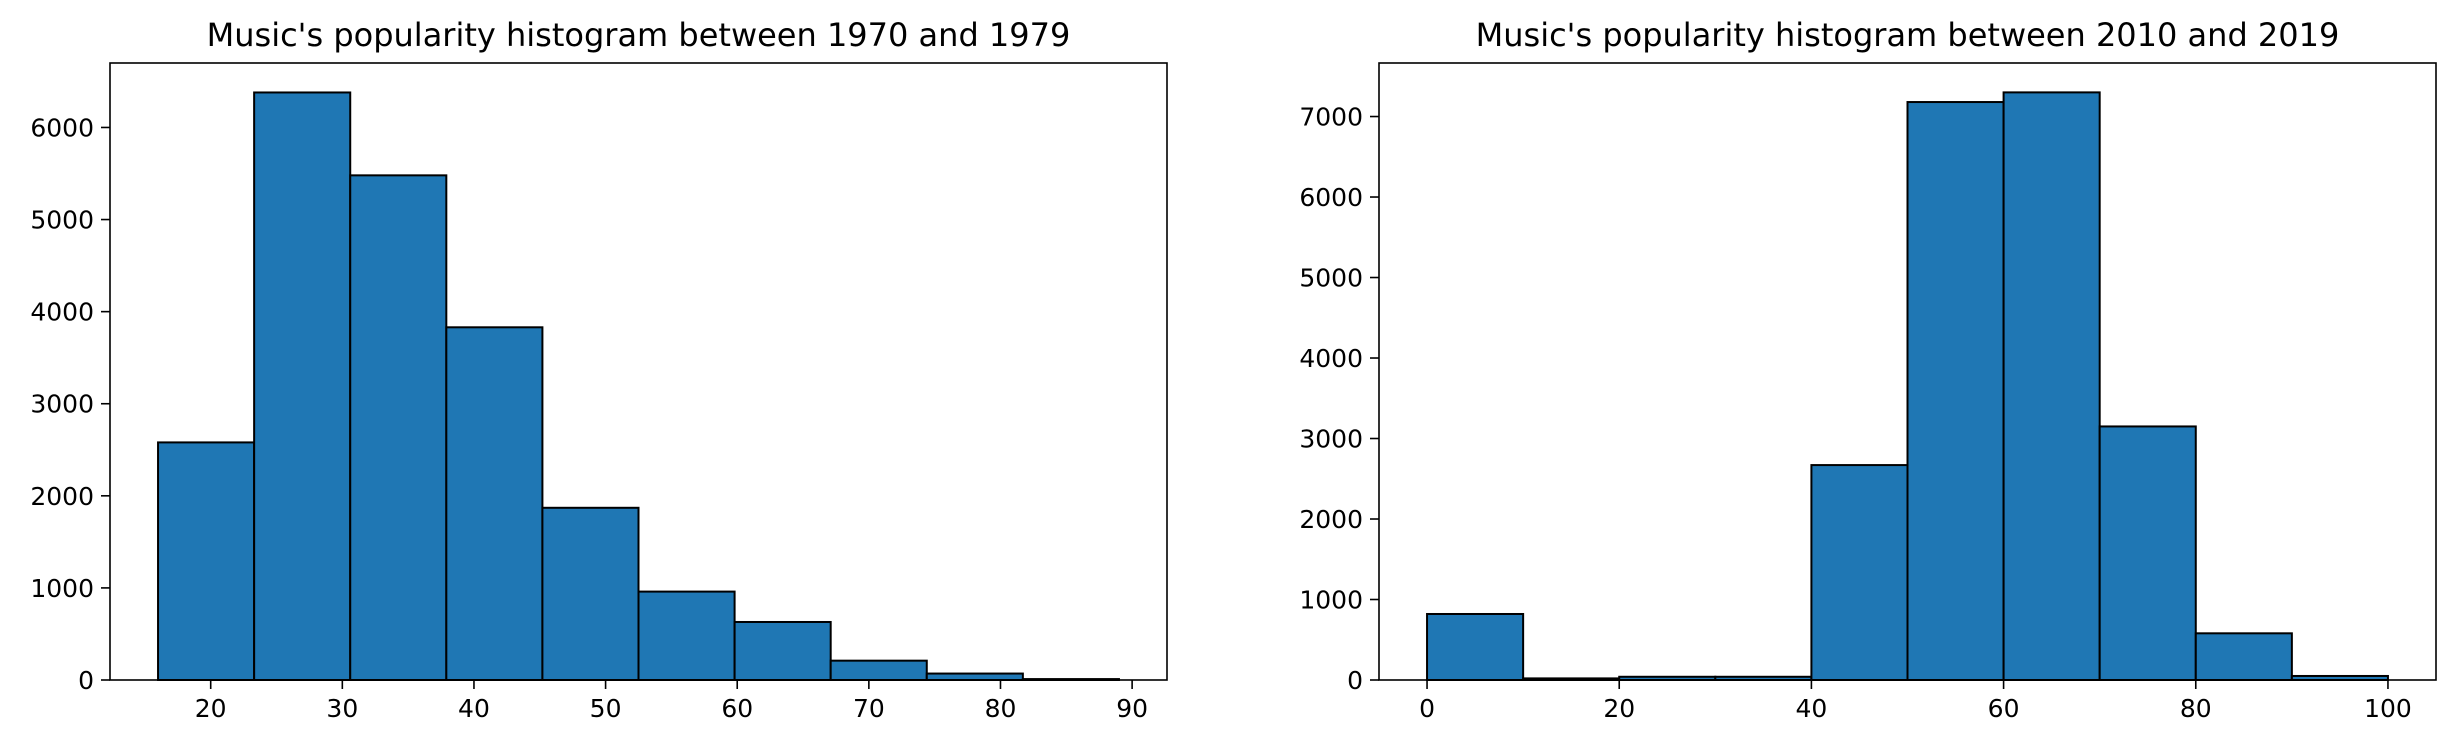 The image size is (2454, 746). What do you see at coordinates (1132, 708) in the screenshot?
I see `x-tick-label: 90` at bounding box center [1132, 708].